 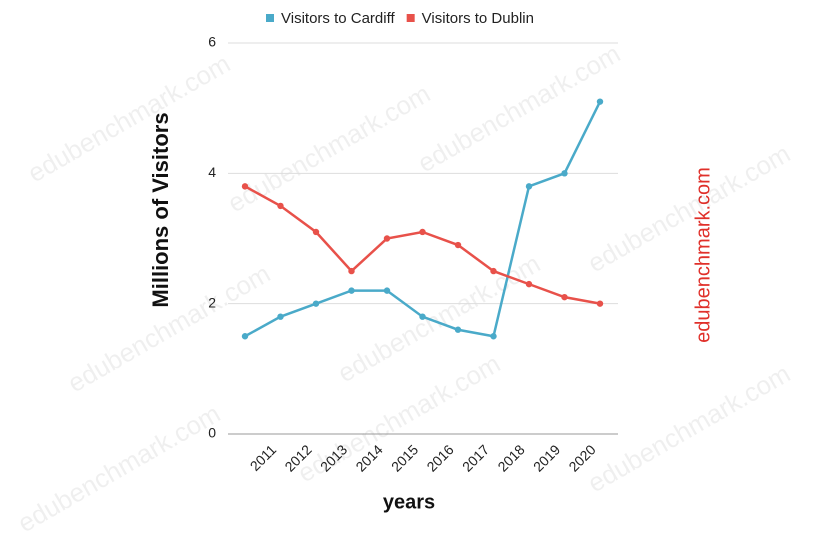 I want to click on x-tick-label: 2017, so click(x=475, y=457).